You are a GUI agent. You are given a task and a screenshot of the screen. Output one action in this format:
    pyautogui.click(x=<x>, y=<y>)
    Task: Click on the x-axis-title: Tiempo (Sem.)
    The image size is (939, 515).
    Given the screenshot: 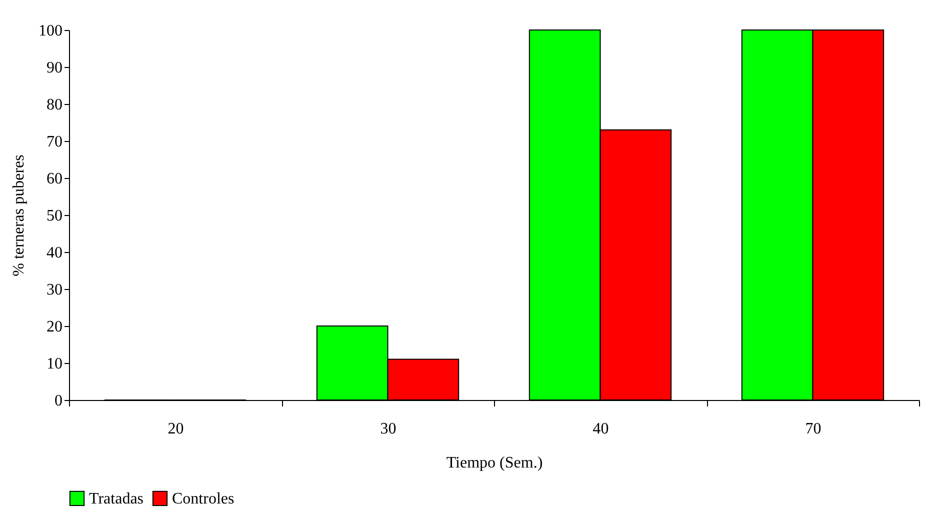 What is the action you would take?
    pyautogui.click(x=494, y=463)
    